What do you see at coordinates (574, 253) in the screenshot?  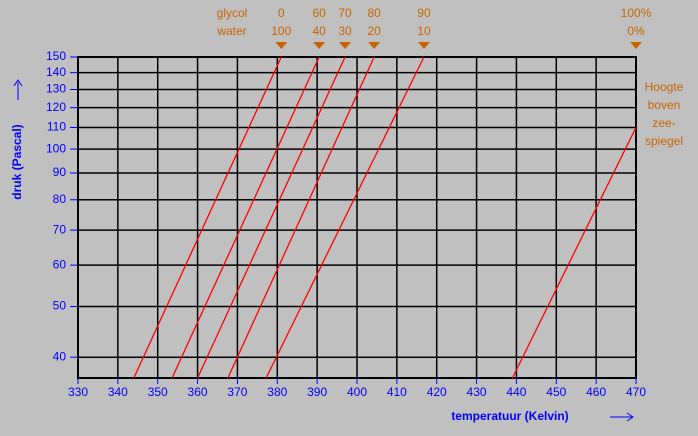 I see `line` at bounding box center [574, 253].